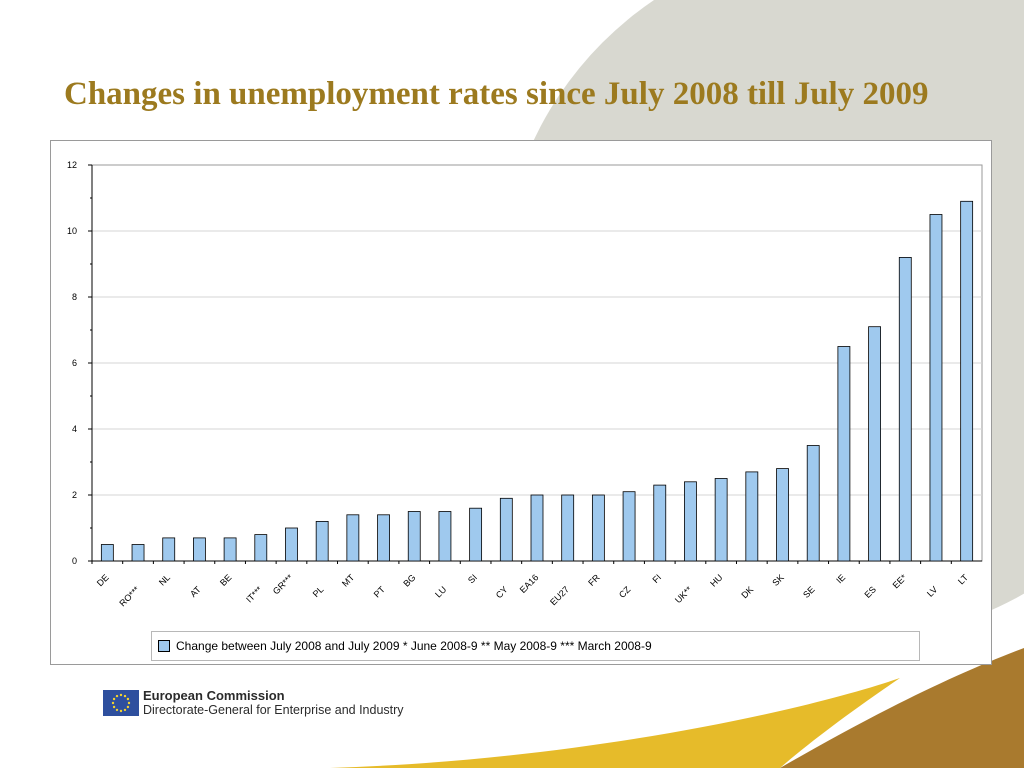  I want to click on legend-swatch, so click(164, 646).